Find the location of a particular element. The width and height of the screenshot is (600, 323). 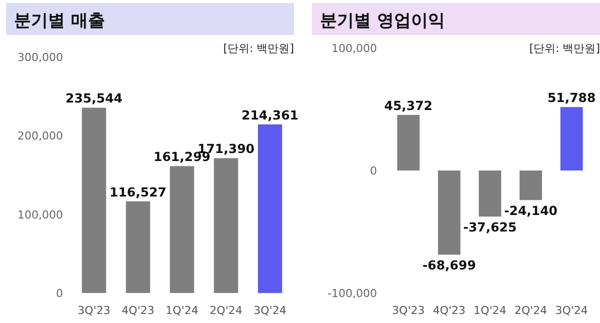

data-label: 45,372 is located at coordinates (408, 105).